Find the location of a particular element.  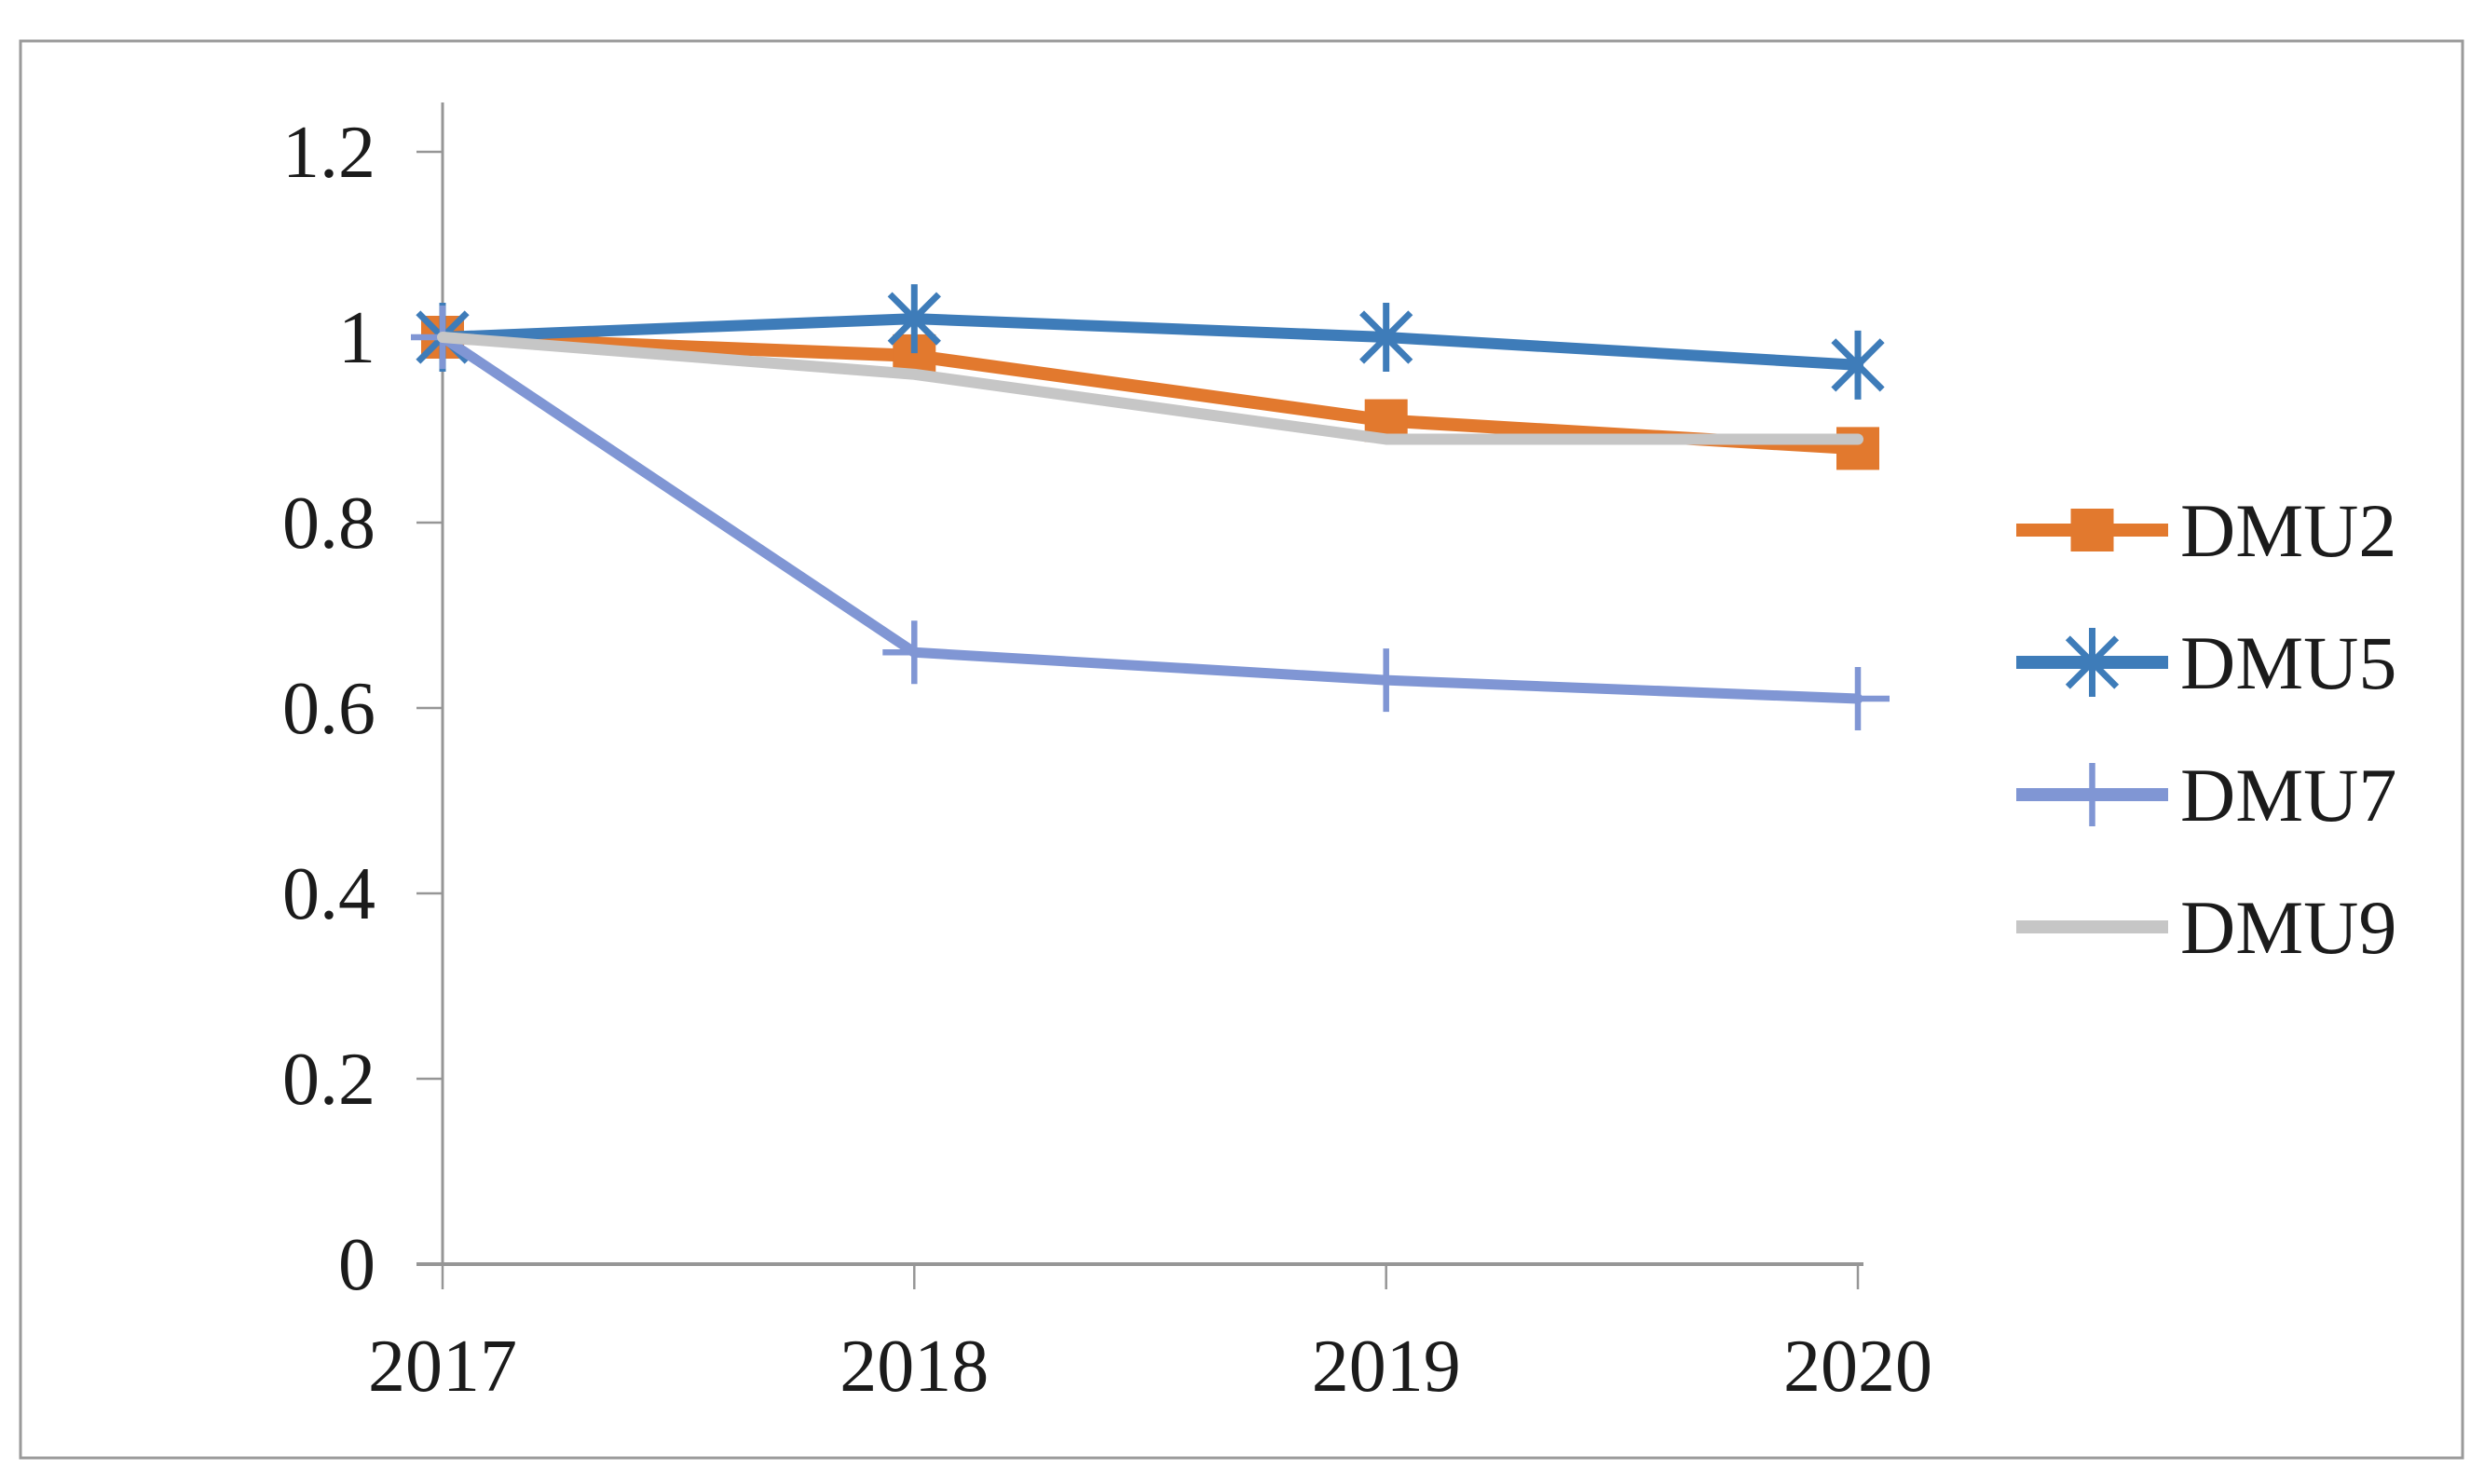

legend-label: DMU5 is located at coordinates (2288, 662).